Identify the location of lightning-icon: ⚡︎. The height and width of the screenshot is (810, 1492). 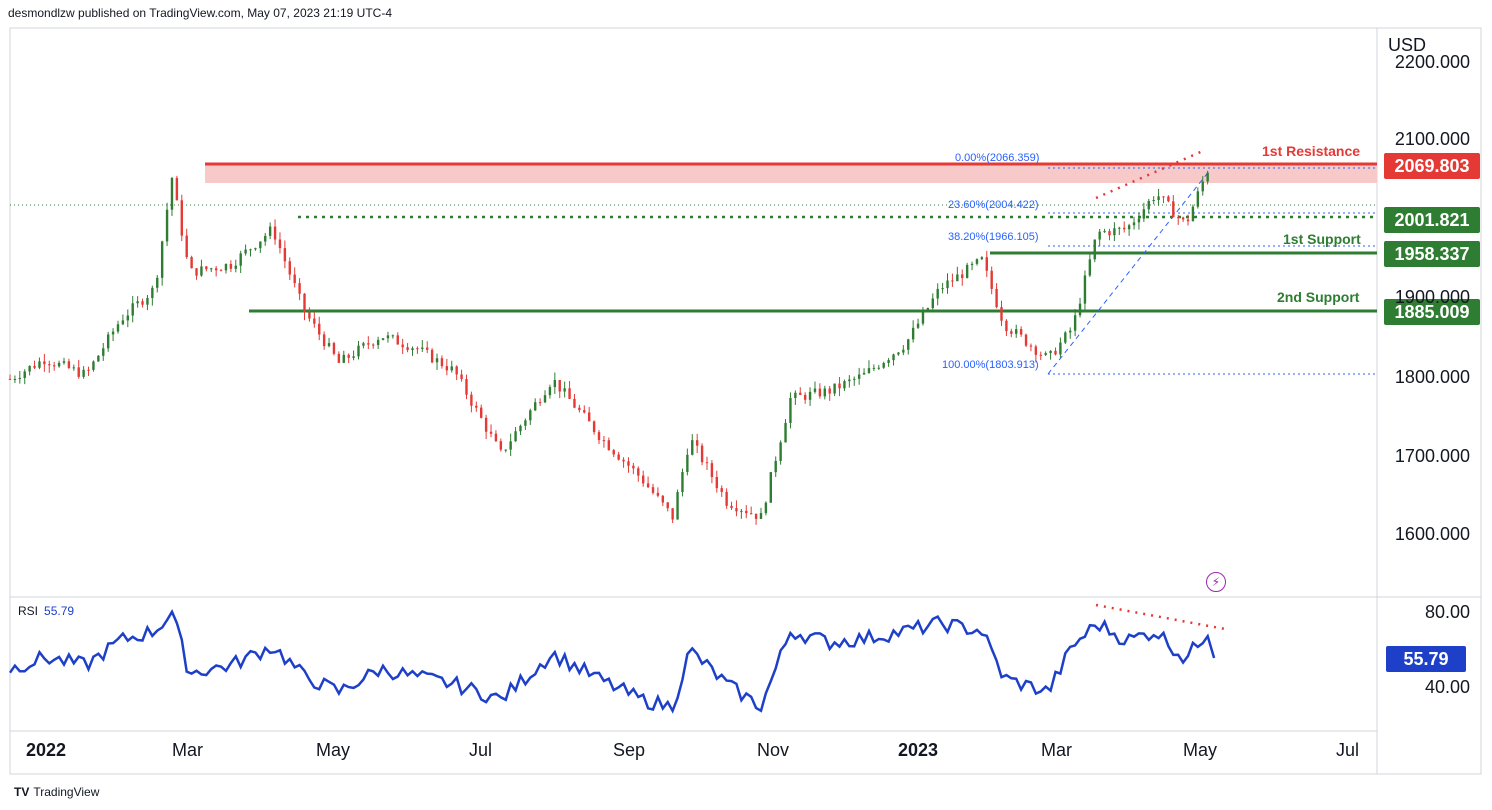
(1216, 582).